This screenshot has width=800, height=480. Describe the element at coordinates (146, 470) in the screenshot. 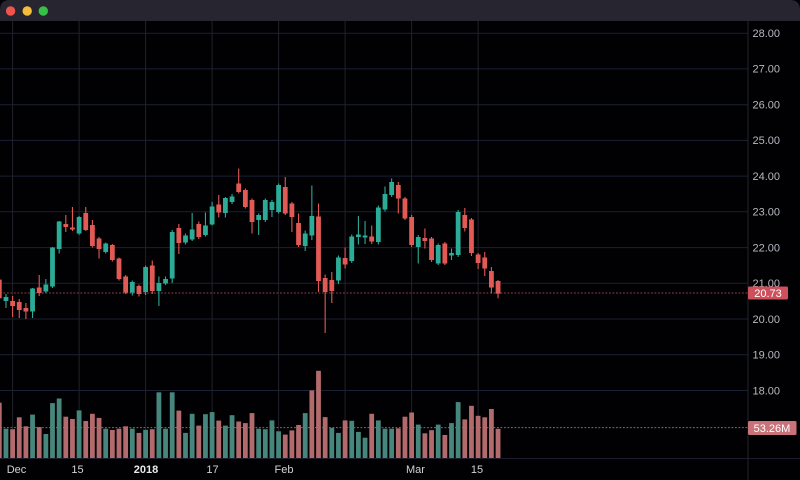

I see `svg-text: 2018` at that location.